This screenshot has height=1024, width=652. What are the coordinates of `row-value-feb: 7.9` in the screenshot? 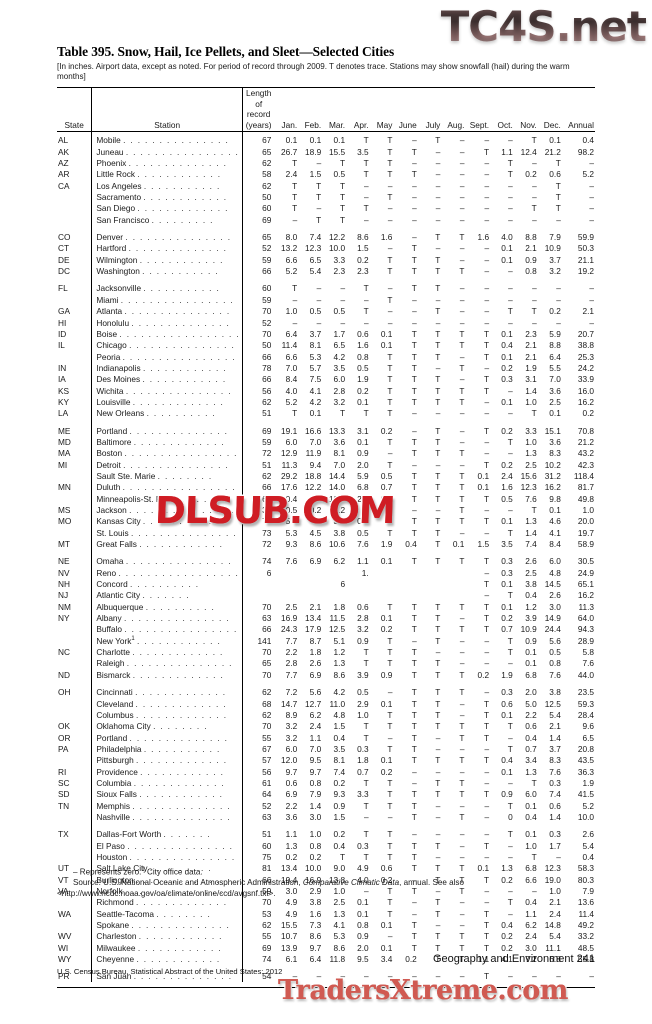 It's located at (315, 794).